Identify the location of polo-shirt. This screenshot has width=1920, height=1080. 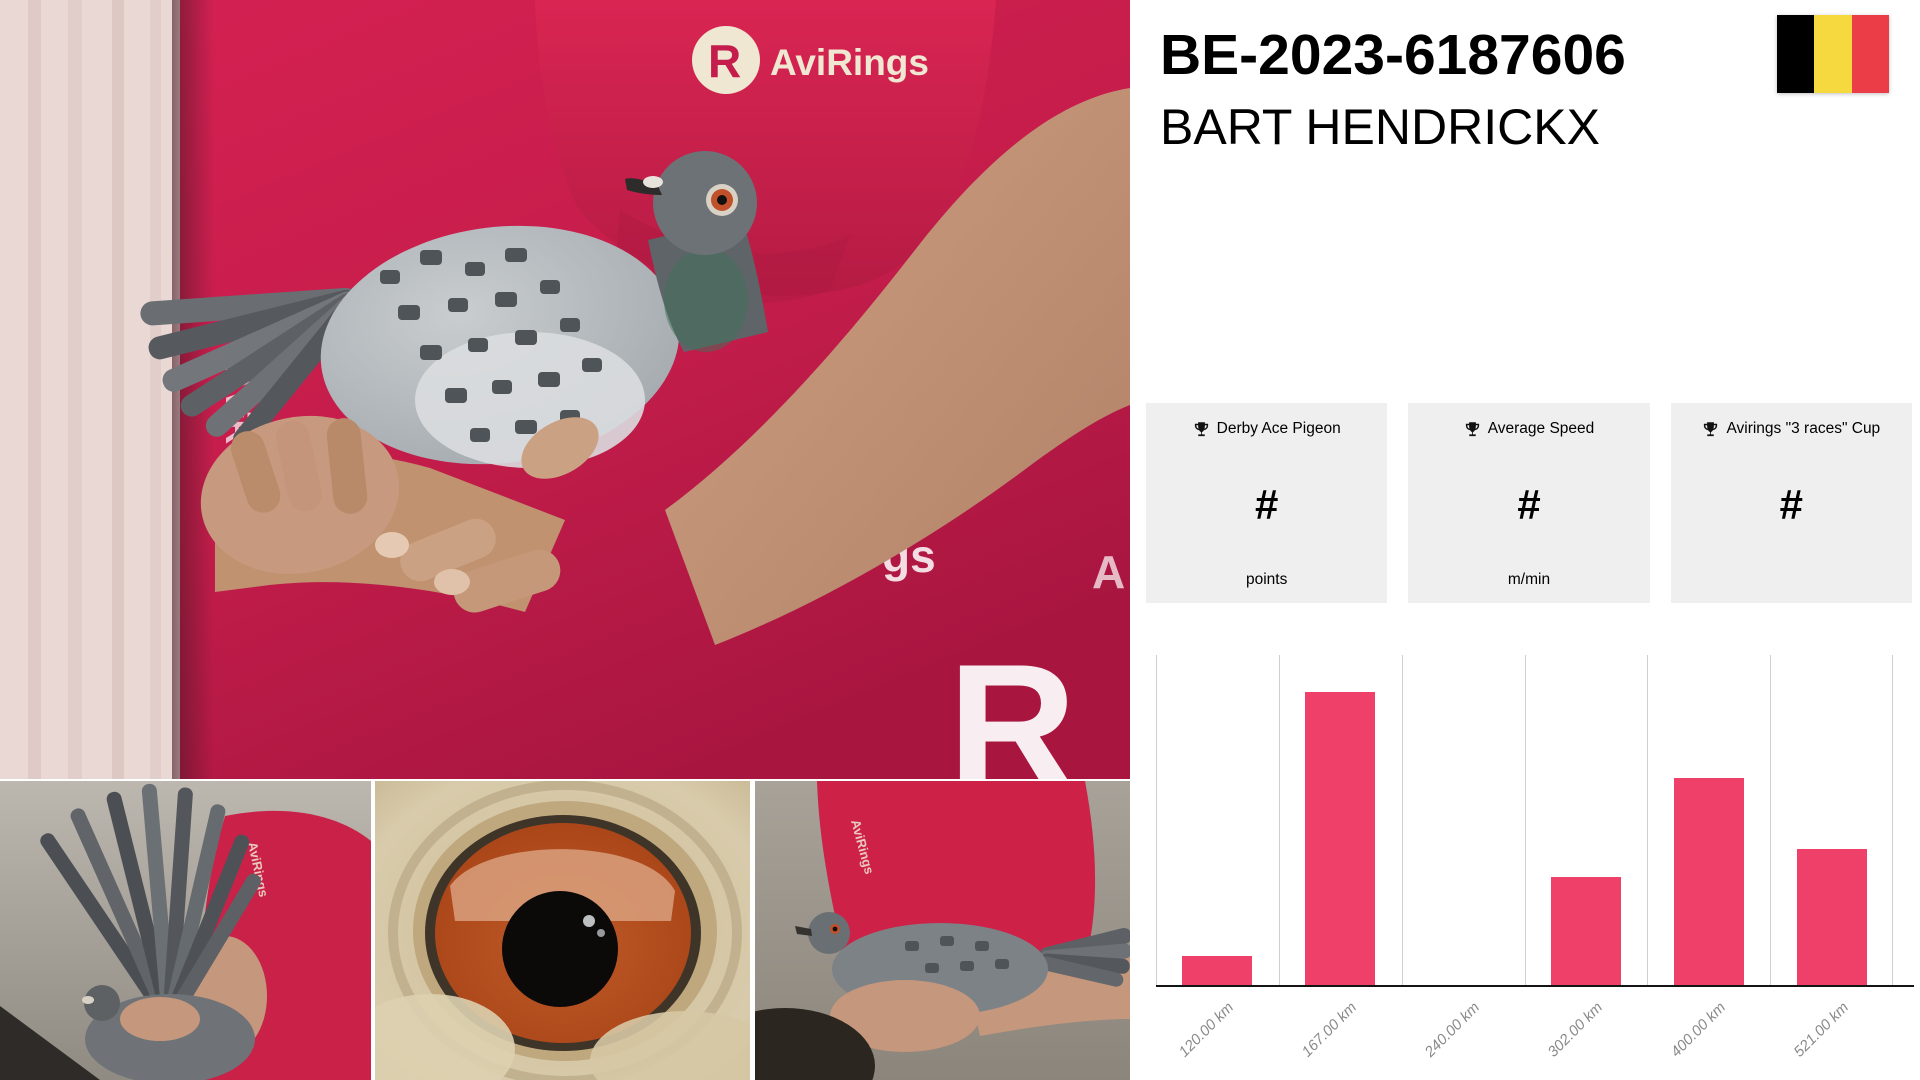
(765, 148).